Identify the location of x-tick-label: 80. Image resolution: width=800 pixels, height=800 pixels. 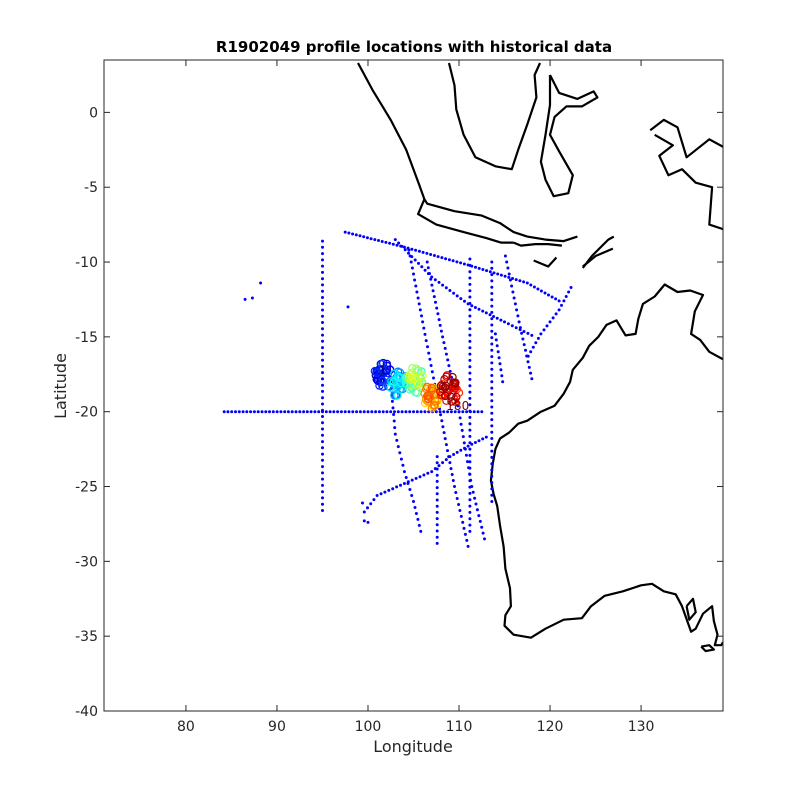
(186, 727).